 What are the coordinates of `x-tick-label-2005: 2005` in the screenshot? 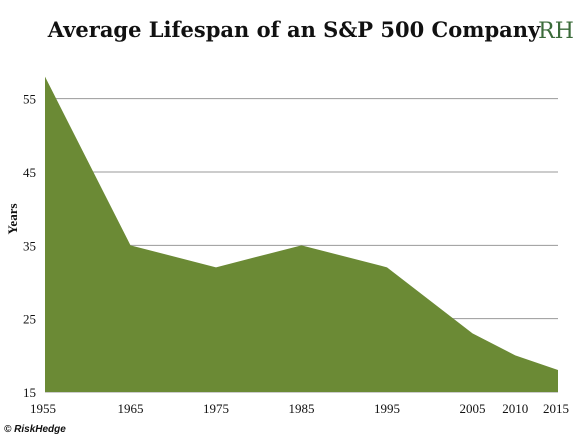 It's located at (473, 408).